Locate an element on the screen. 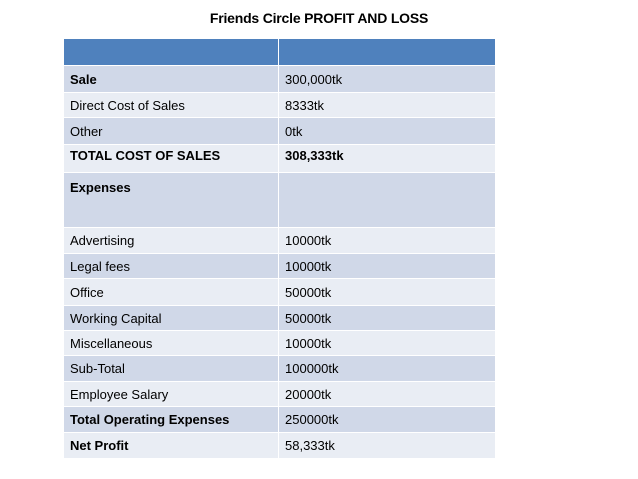 The width and height of the screenshot is (638, 479). table-row: Employee Salary 20000tk is located at coordinates (279, 394).